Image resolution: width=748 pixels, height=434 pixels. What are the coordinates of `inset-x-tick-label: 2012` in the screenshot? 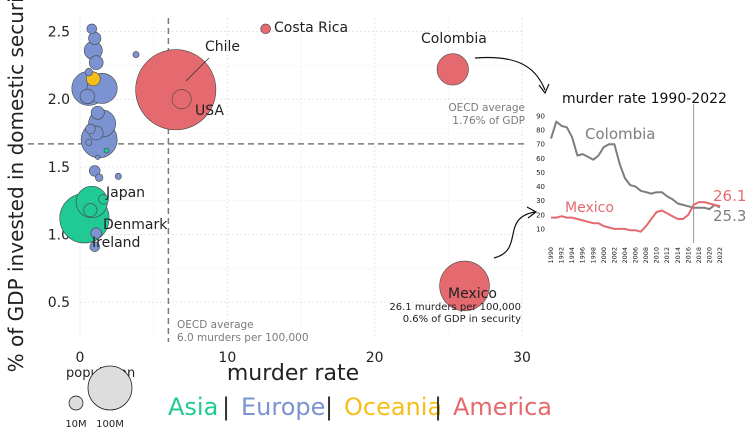 It's located at (667, 255).